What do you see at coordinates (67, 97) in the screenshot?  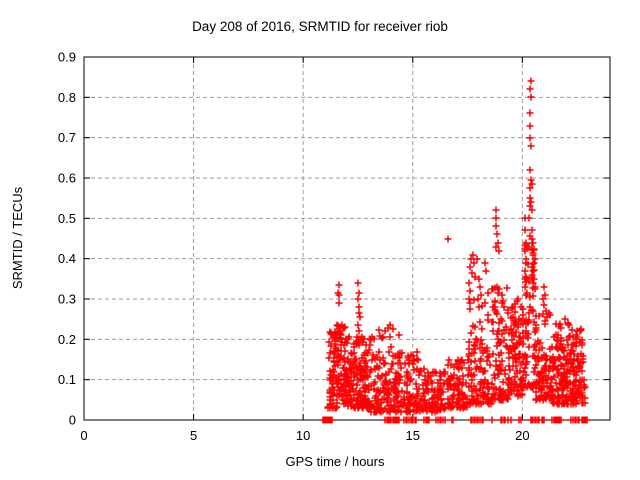 I see `svg-text: 0.8` at bounding box center [67, 97].